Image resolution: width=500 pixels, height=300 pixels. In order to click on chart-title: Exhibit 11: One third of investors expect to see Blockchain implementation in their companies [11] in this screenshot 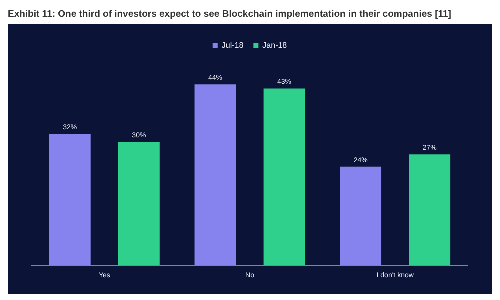, I will do `click(230, 15)`.